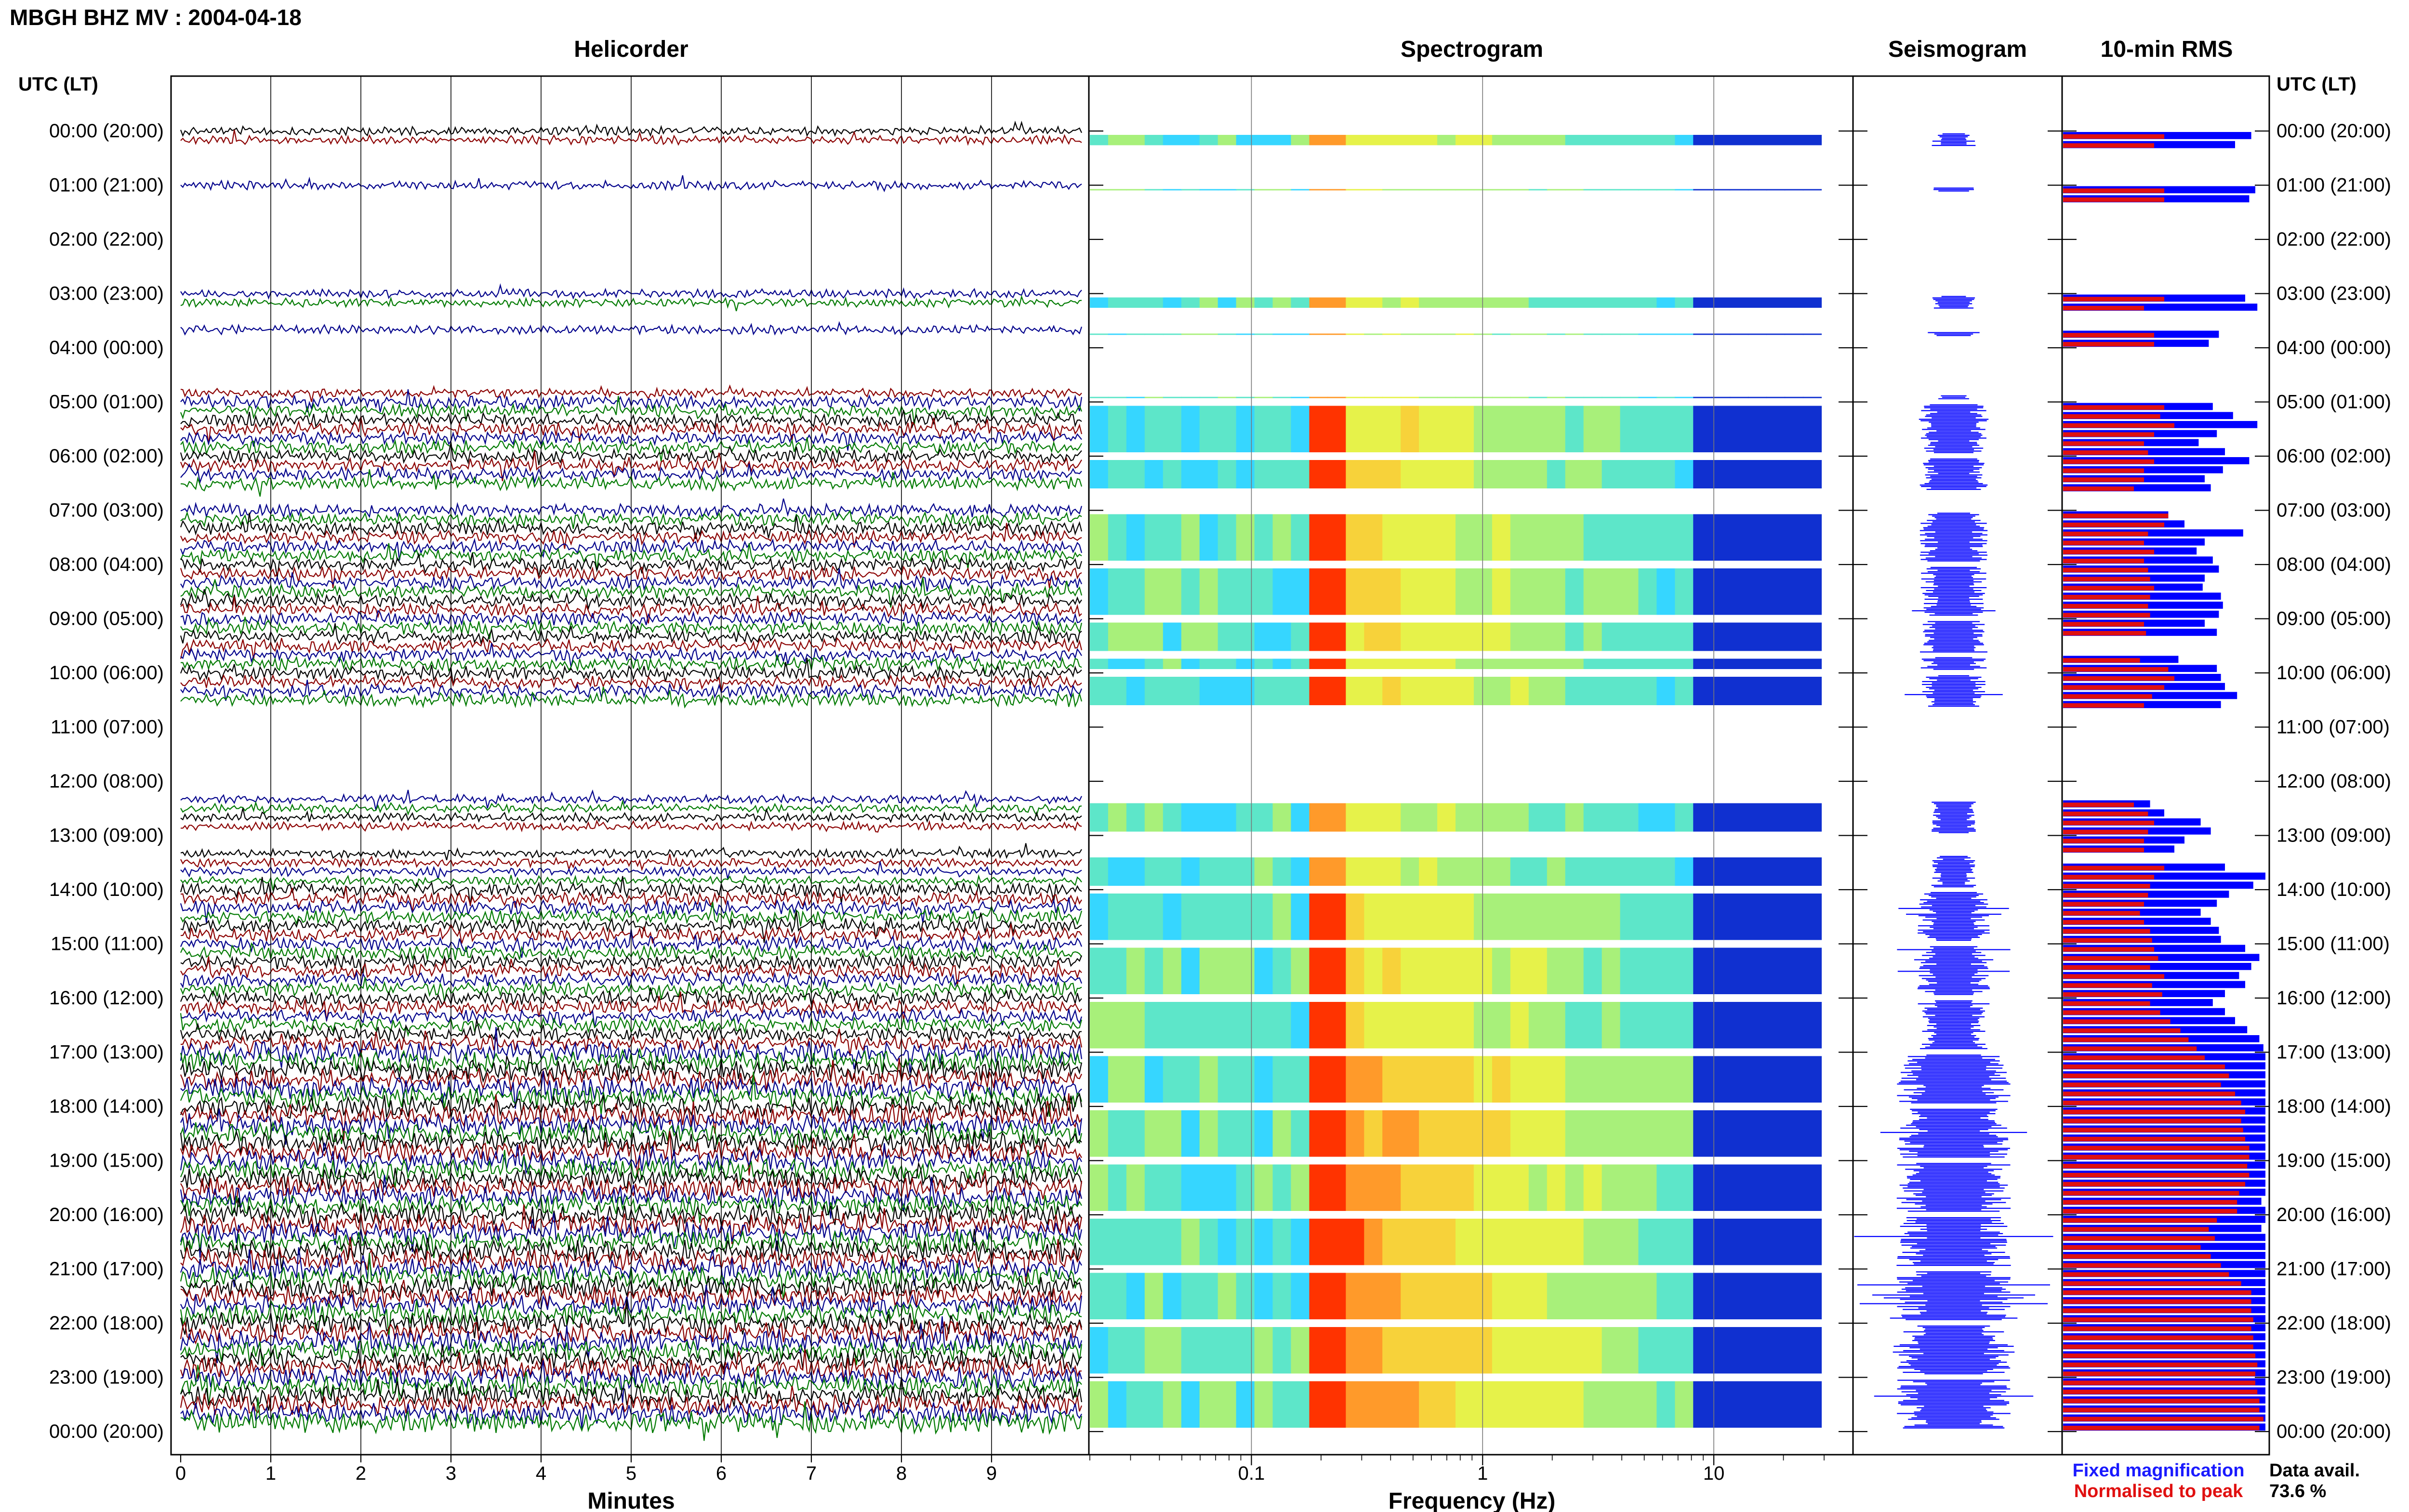  Describe the element at coordinates (631, 1473) in the screenshot. I see `minute-tick-label: 5` at that location.